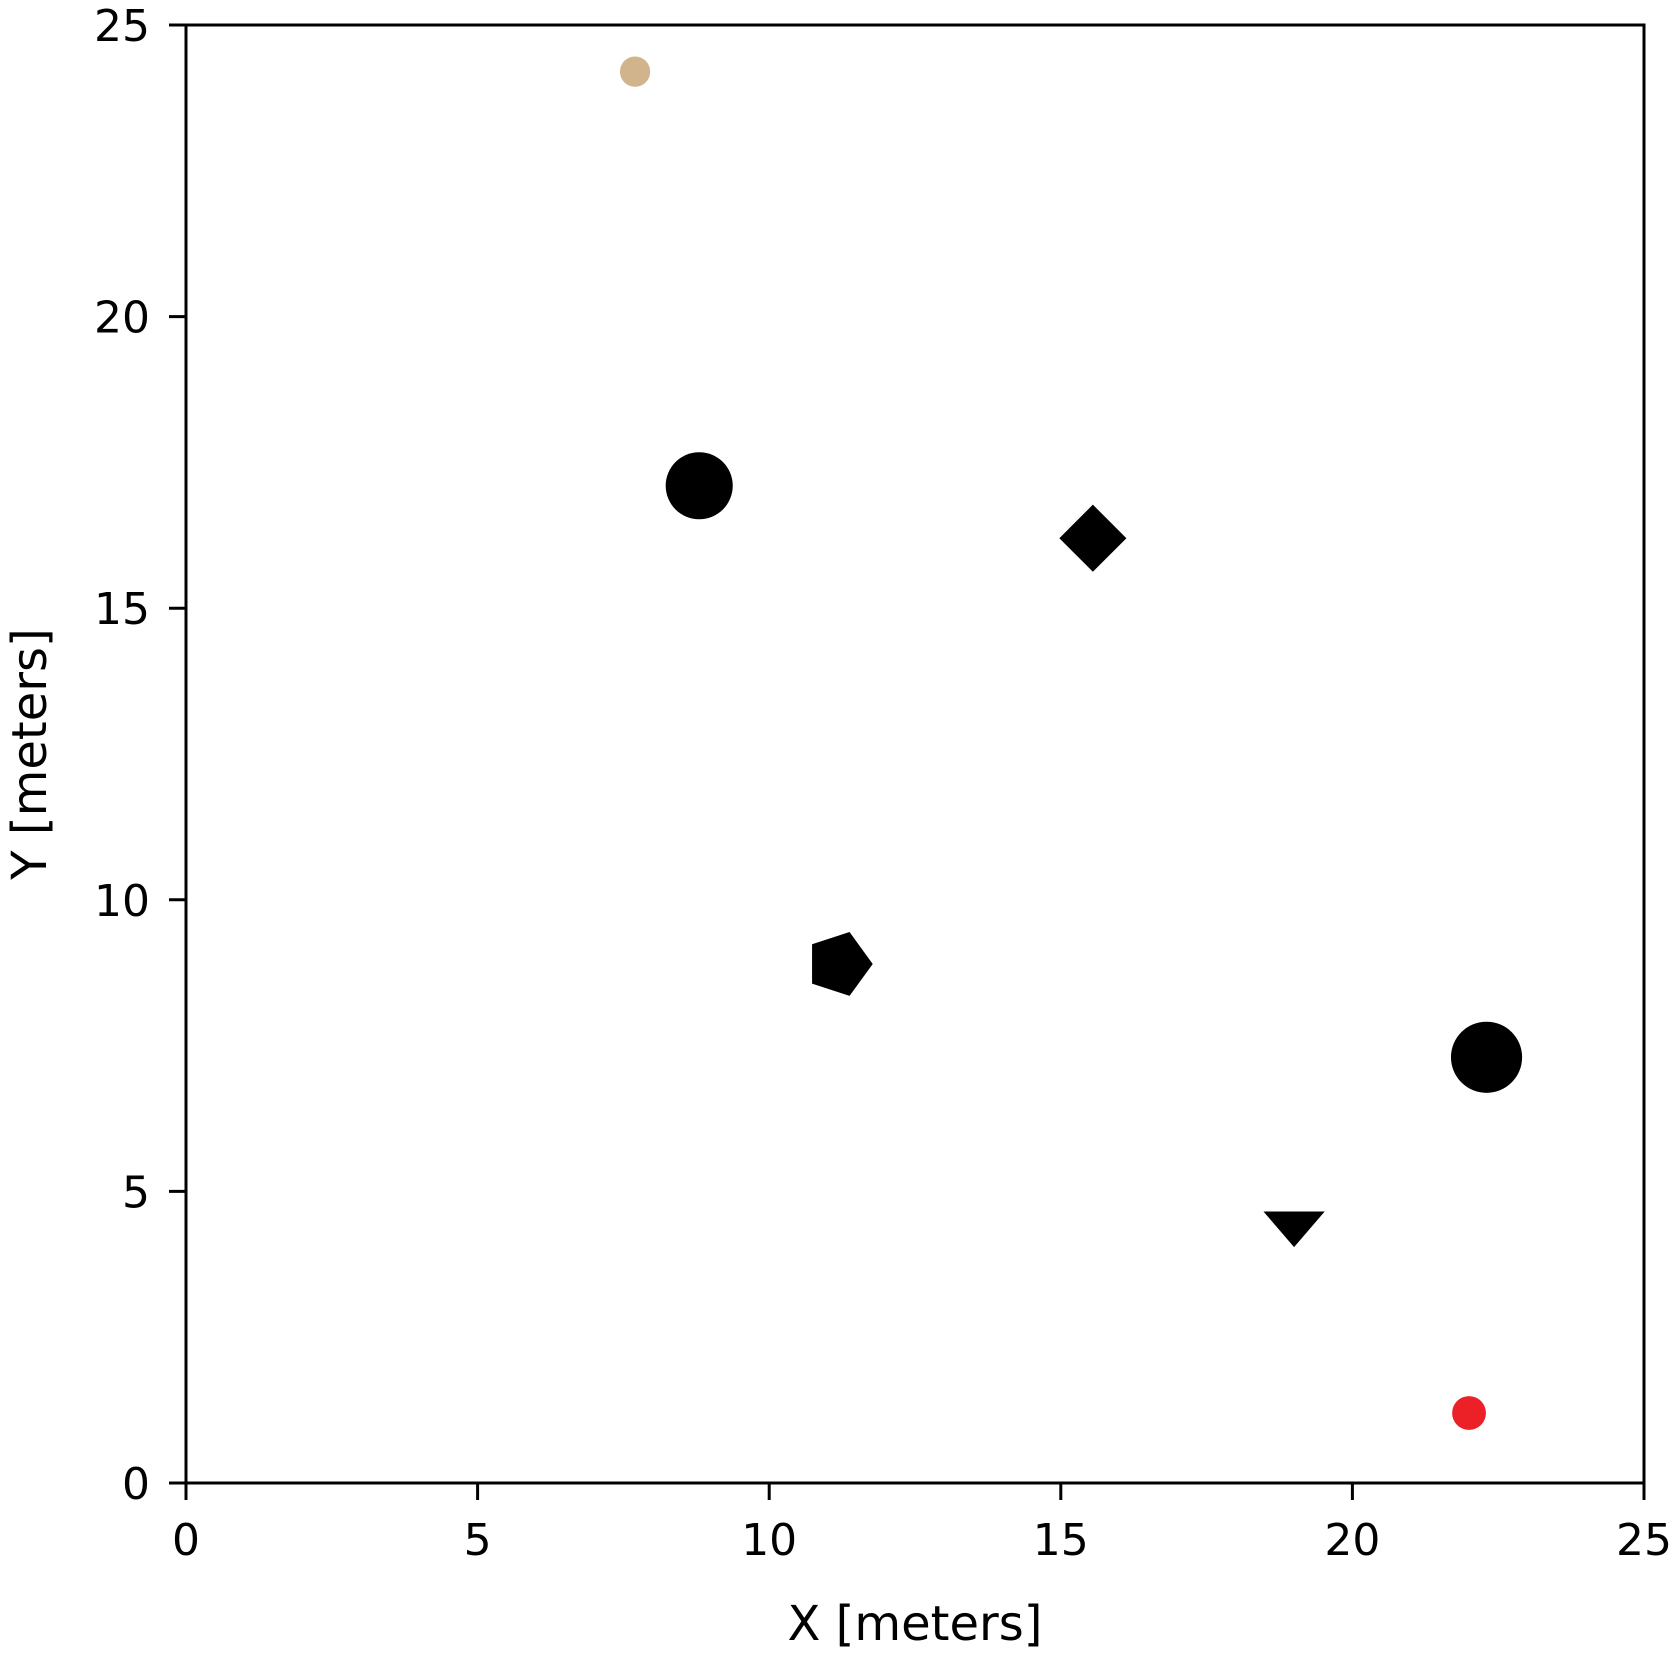 The width and height of the screenshot is (1675, 1658). Describe the element at coordinates (1061, 1540) in the screenshot. I see `x-tick-label: 15` at that location.